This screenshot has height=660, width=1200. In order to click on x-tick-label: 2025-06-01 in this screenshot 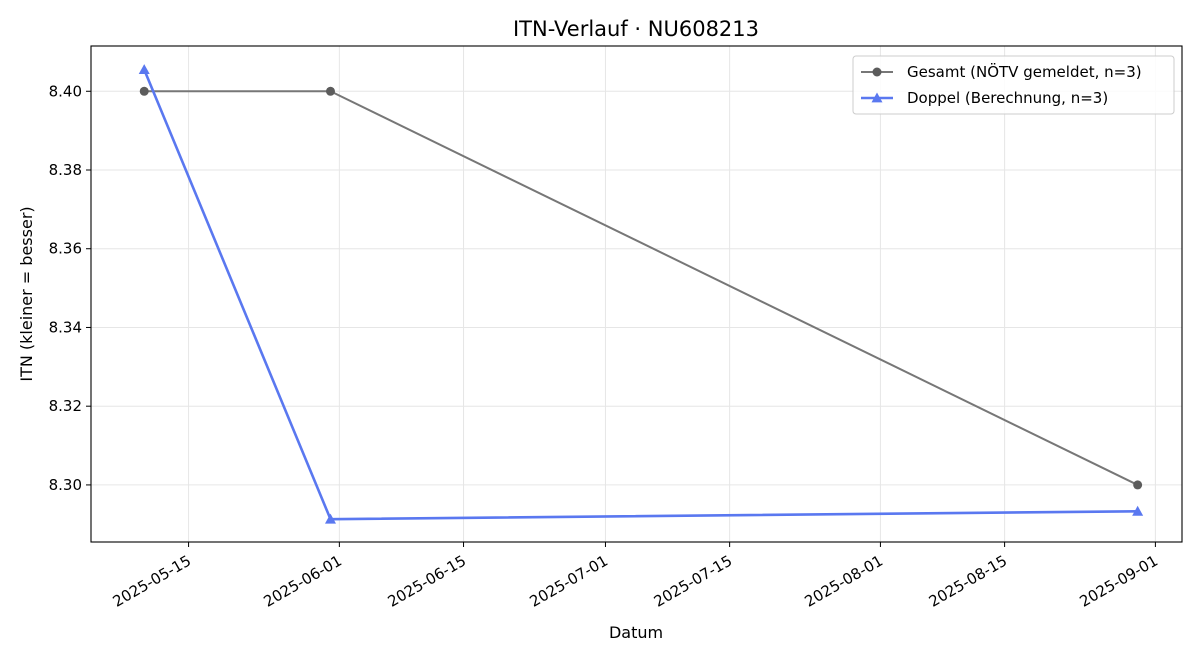, I will do `click(302, 581)`.